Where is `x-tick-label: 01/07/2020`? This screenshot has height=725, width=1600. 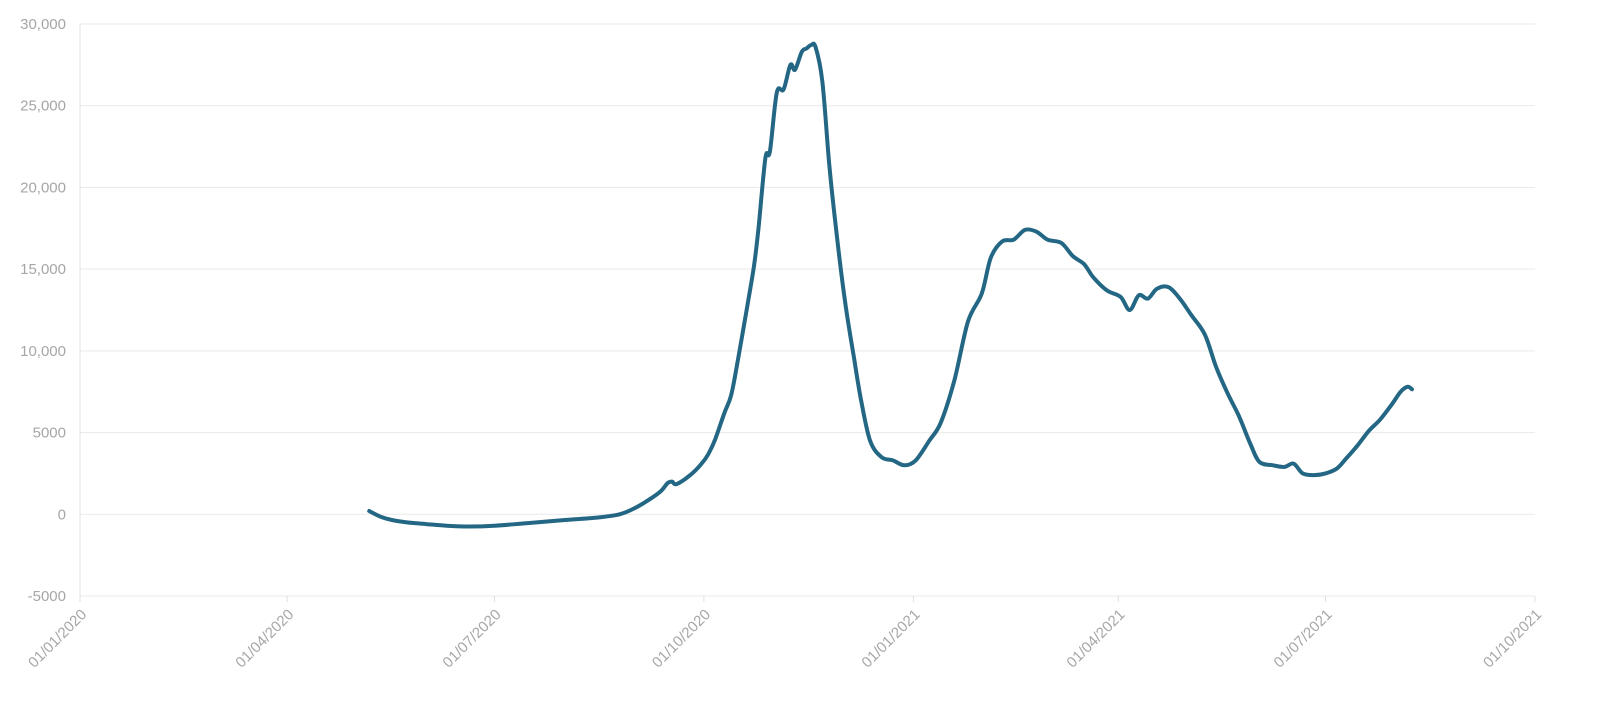 x-tick-label: 01/07/2020 is located at coordinates (471, 638).